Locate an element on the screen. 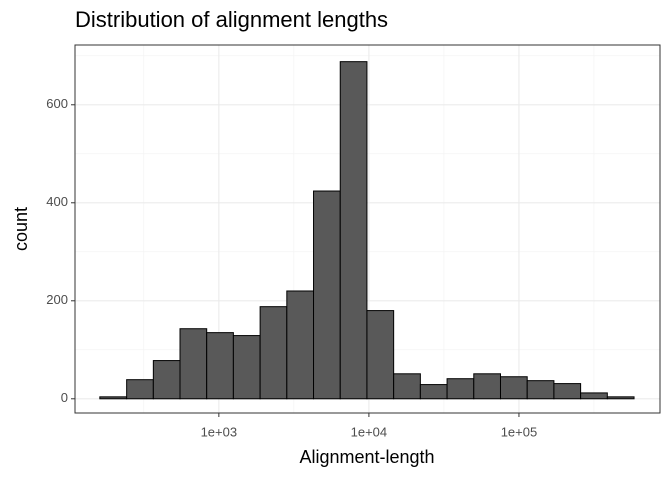 Image resolution: width=672 pixels, height=480 pixels. x-tick-label: 1e+03 is located at coordinates (219, 431).